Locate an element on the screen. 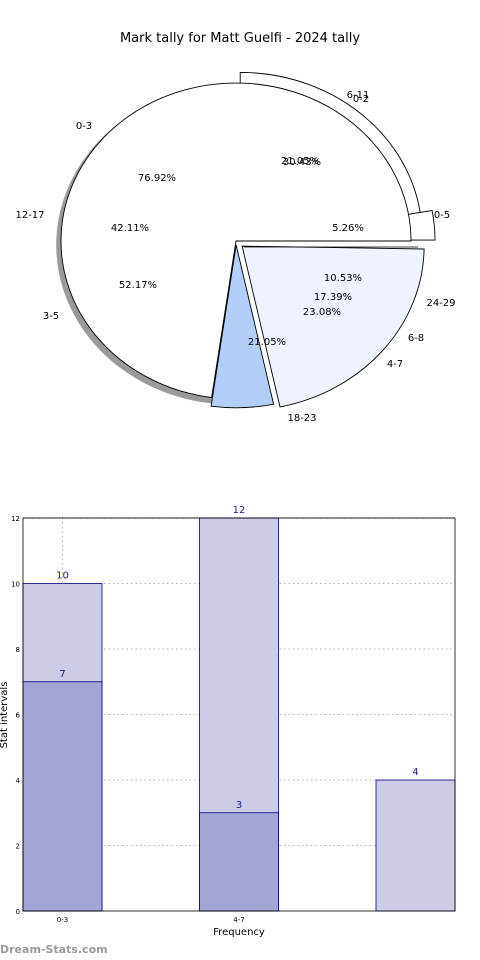  pie-percent-label-0-5: 21.05% is located at coordinates (300, 161).